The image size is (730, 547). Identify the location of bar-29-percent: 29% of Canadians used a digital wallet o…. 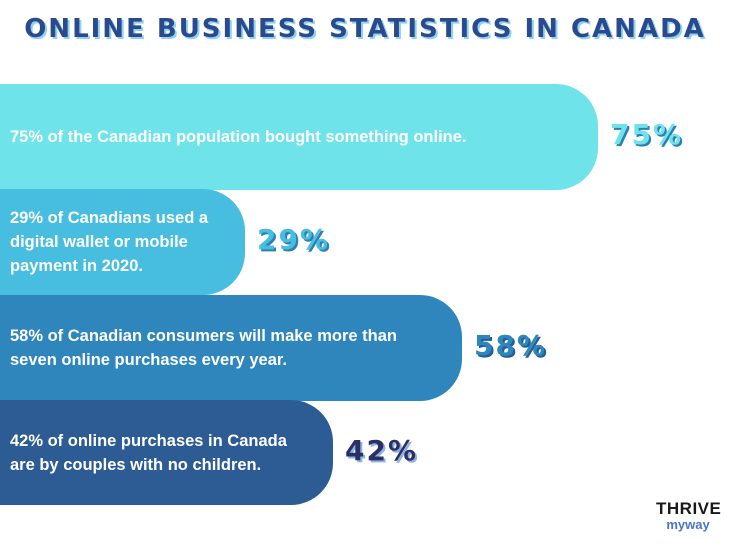
(122, 242).